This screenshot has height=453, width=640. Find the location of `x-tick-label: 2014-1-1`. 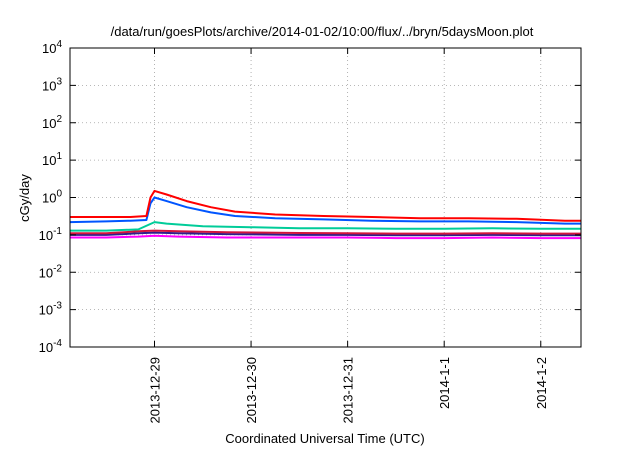

x-tick-label: 2014-1-1 is located at coordinates (444, 383).